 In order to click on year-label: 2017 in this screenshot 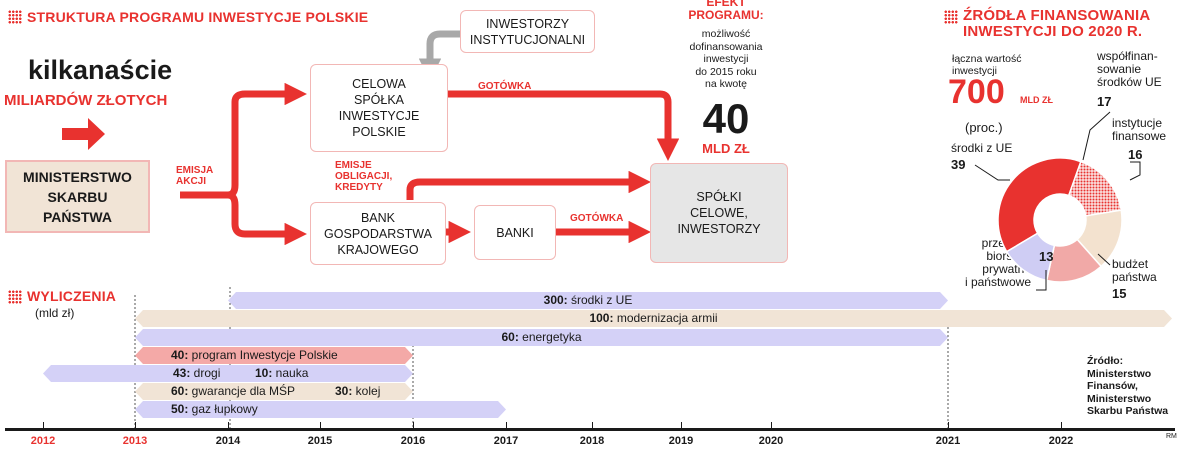, I will do `click(506, 441)`.